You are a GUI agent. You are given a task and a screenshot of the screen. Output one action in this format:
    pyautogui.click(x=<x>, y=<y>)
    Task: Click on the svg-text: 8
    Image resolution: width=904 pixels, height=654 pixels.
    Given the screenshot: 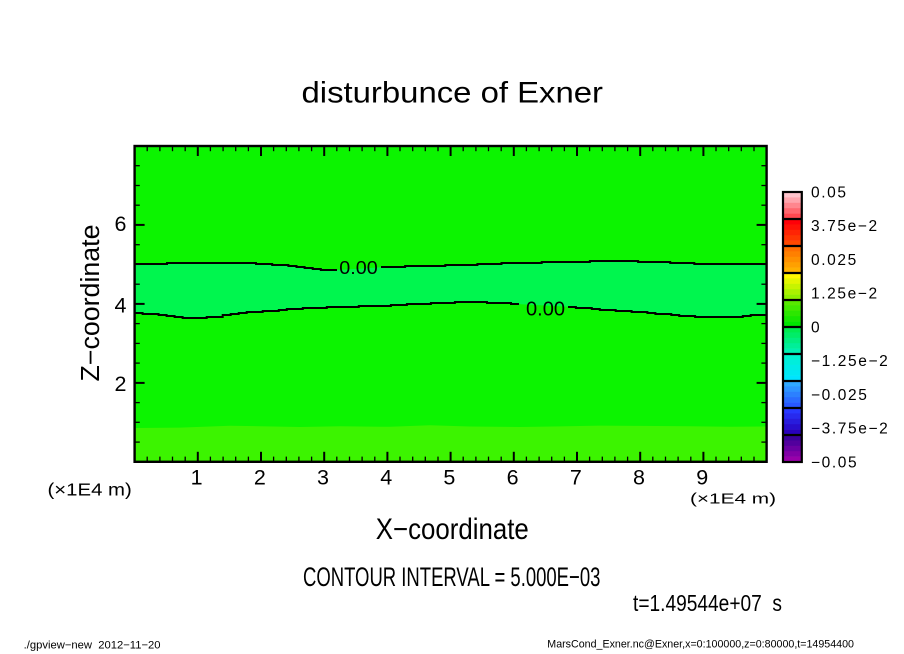 What is the action you would take?
    pyautogui.click(x=639, y=478)
    